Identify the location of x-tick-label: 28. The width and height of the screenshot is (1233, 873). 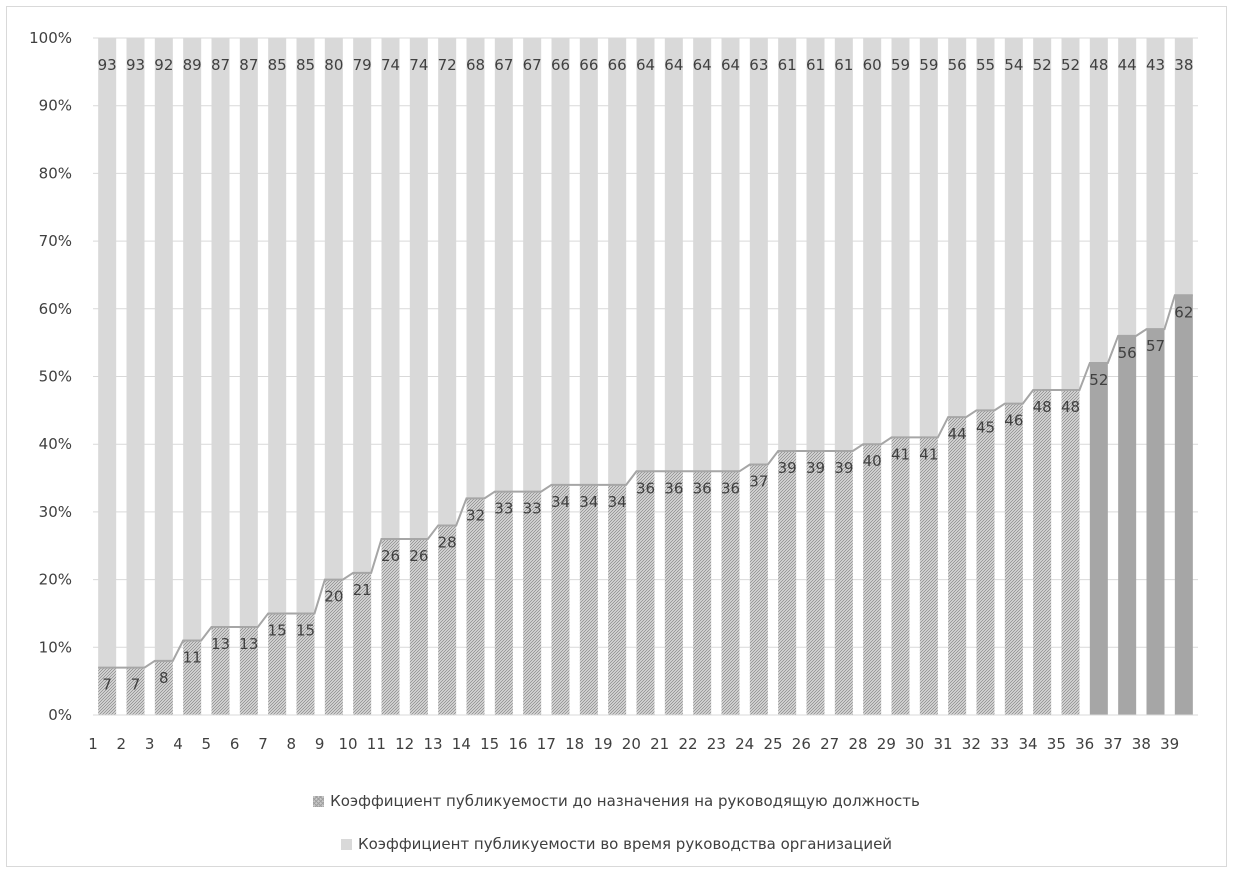
(857, 744).